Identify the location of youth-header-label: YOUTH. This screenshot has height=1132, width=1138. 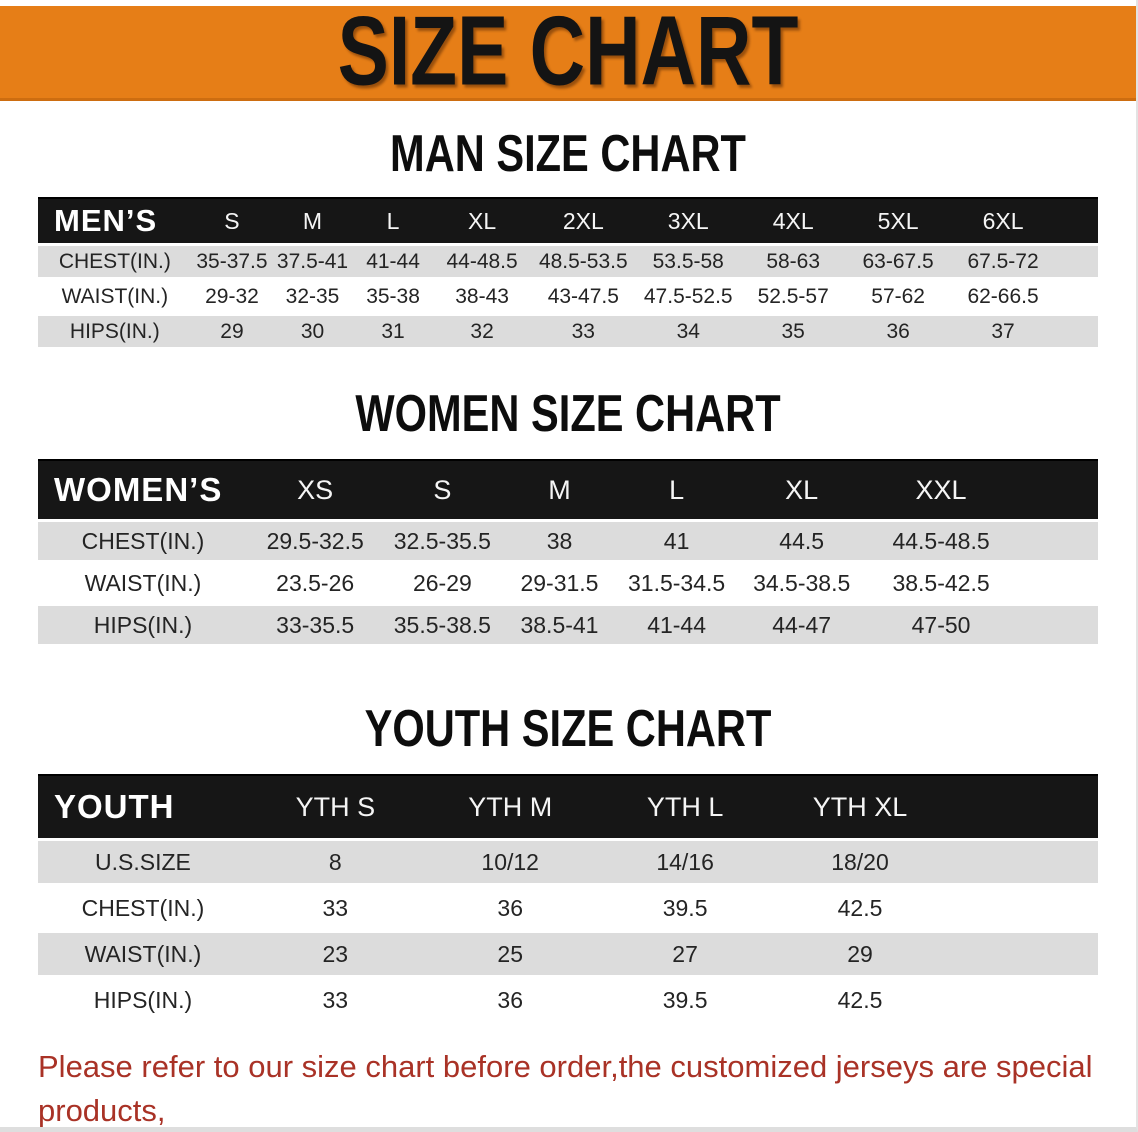
(143, 807).